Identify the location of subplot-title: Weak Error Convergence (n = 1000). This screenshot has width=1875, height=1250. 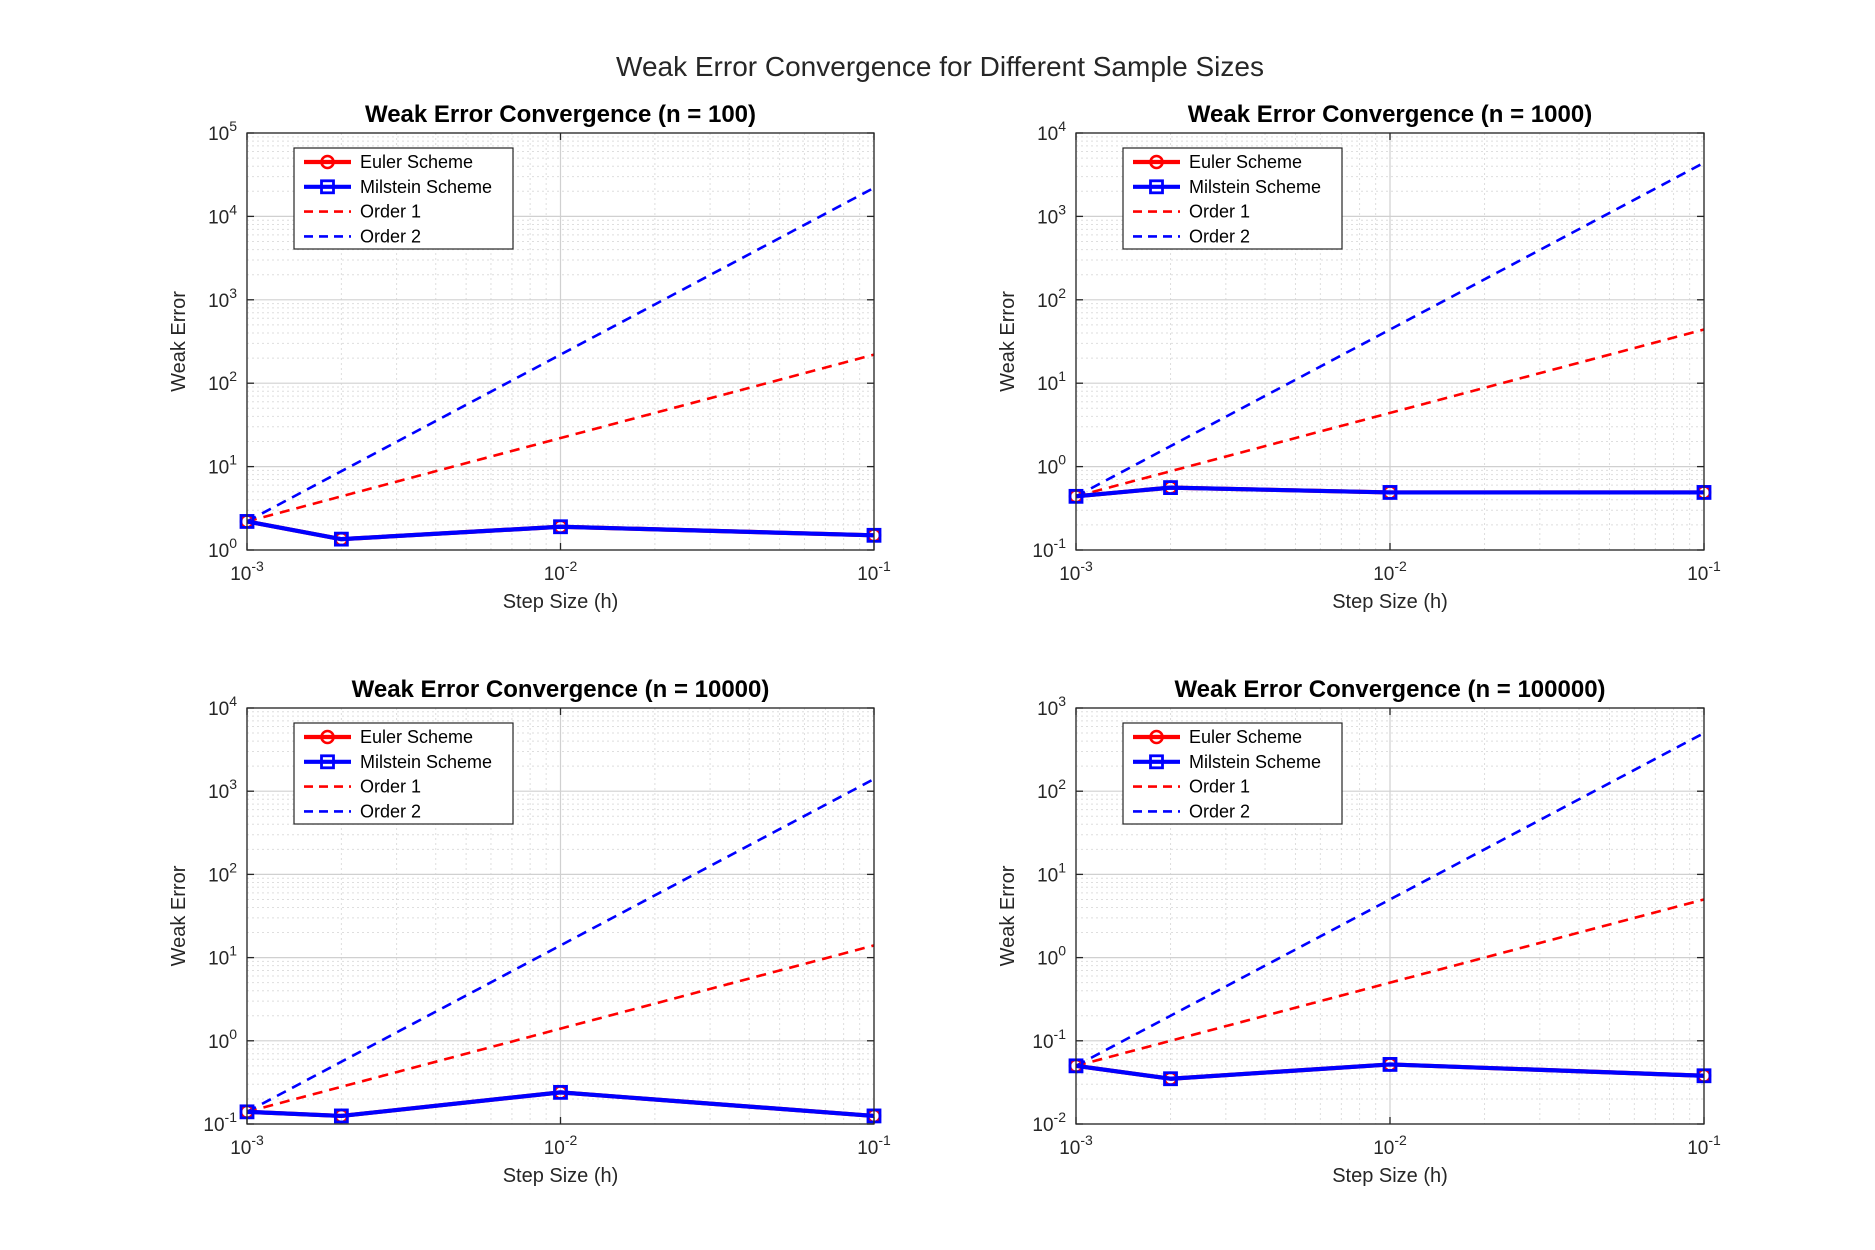
(1390, 114).